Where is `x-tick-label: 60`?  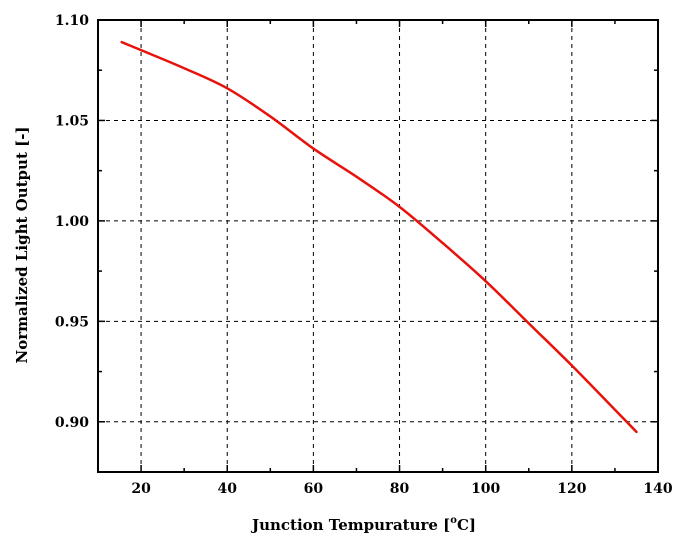
x-tick-label: 60 is located at coordinates (314, 489).